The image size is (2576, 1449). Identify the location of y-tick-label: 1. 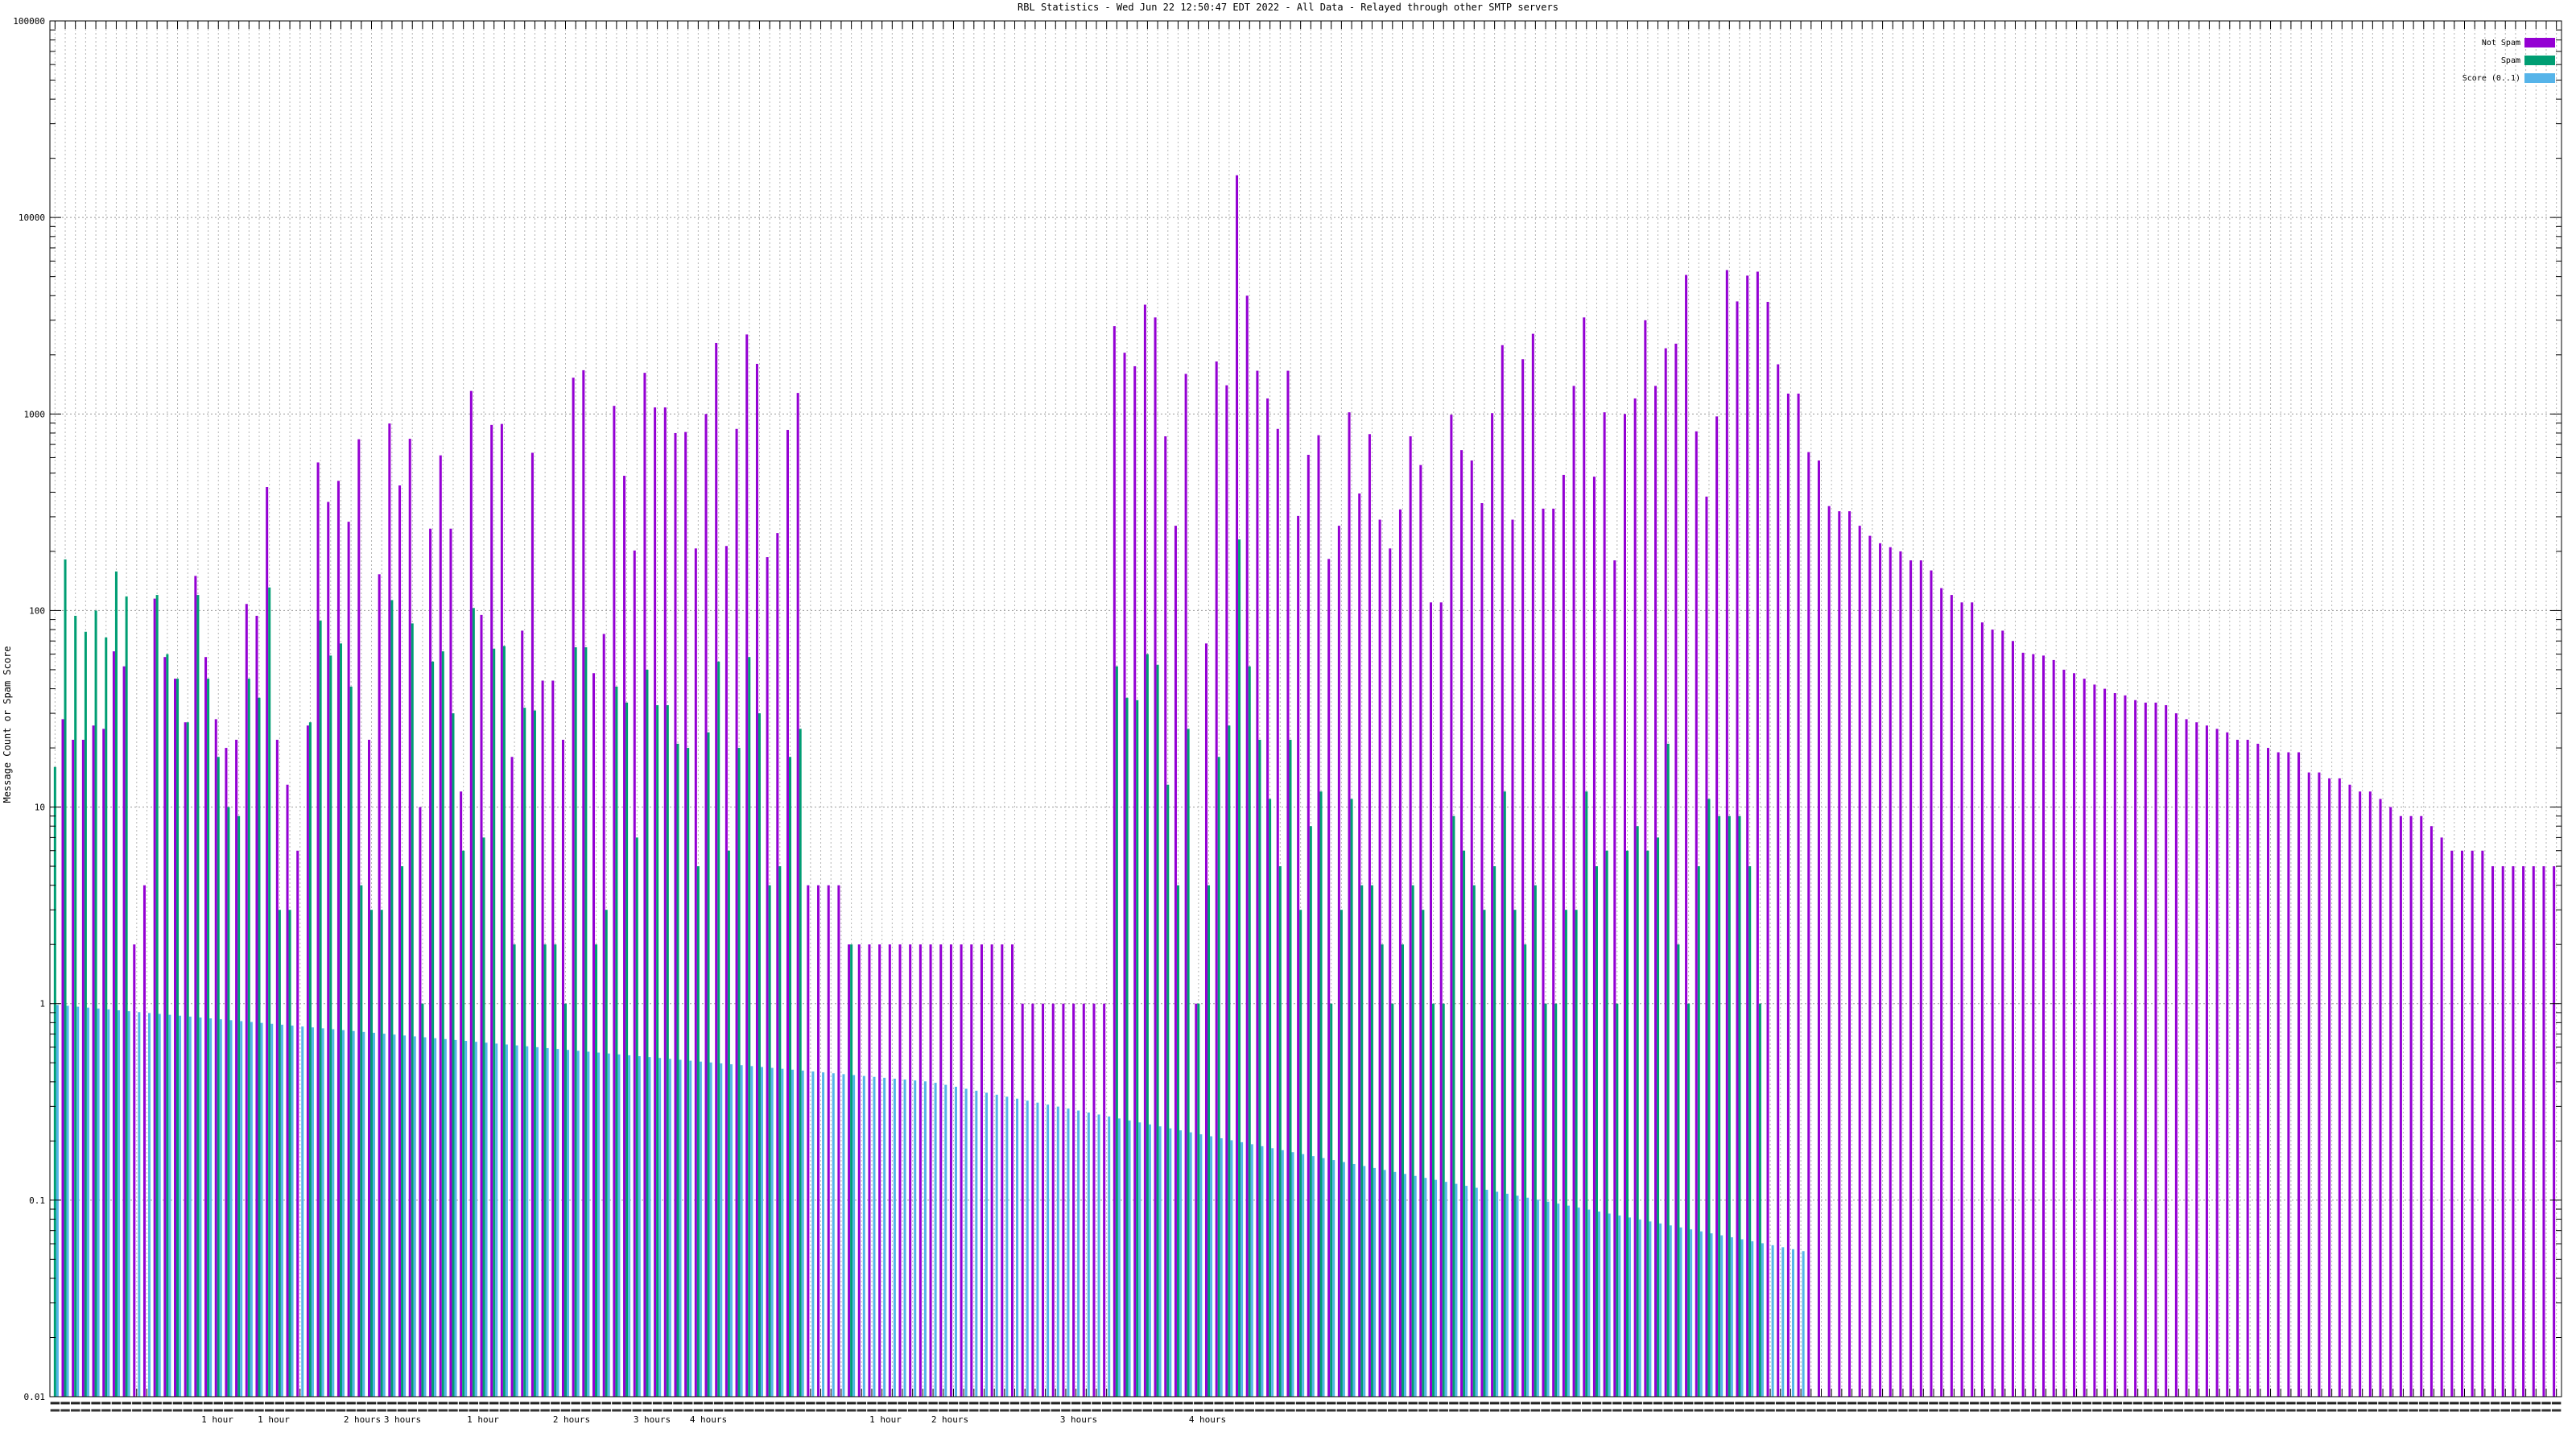
(42, 1004).